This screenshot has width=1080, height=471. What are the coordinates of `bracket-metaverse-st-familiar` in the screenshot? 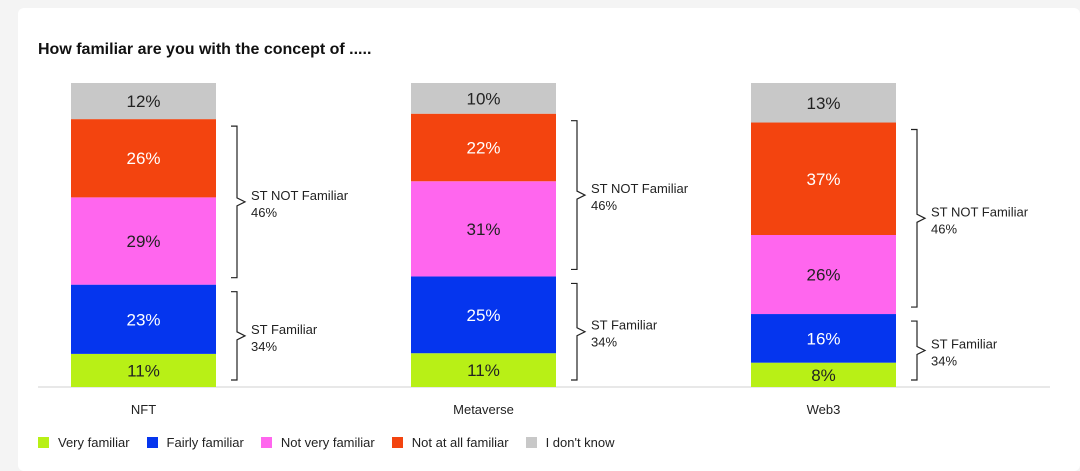 It's located at (579, 331).